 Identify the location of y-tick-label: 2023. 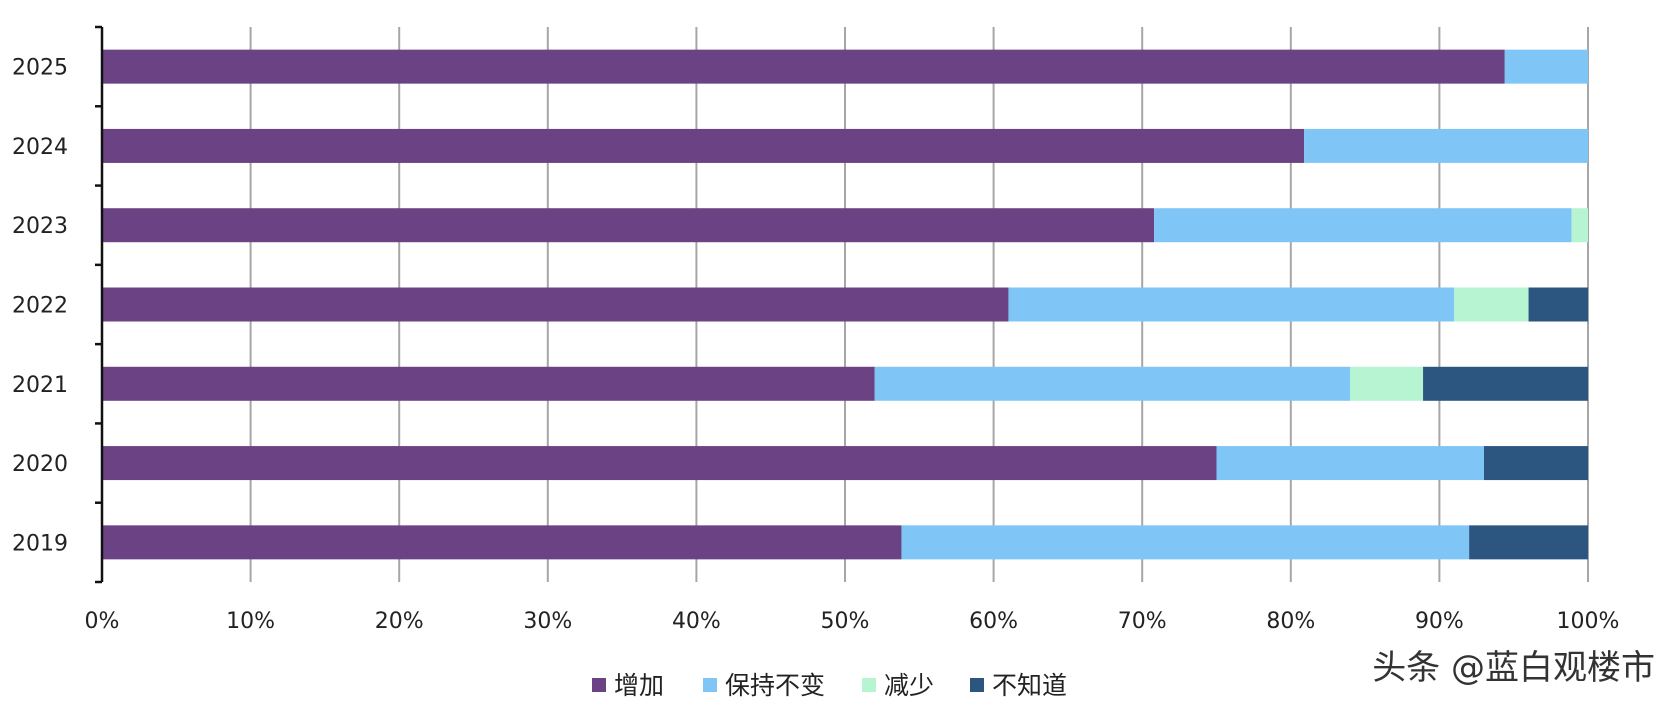
(40, 226).